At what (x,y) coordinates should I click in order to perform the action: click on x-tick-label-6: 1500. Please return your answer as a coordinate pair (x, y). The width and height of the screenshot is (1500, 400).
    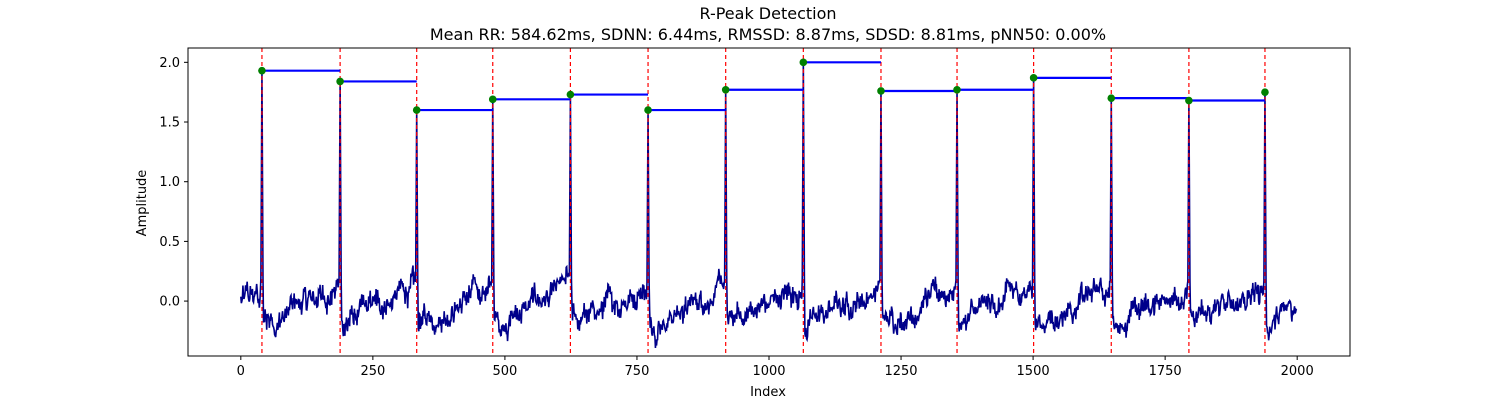
    Looking at the image, I should click on (1033, 371).